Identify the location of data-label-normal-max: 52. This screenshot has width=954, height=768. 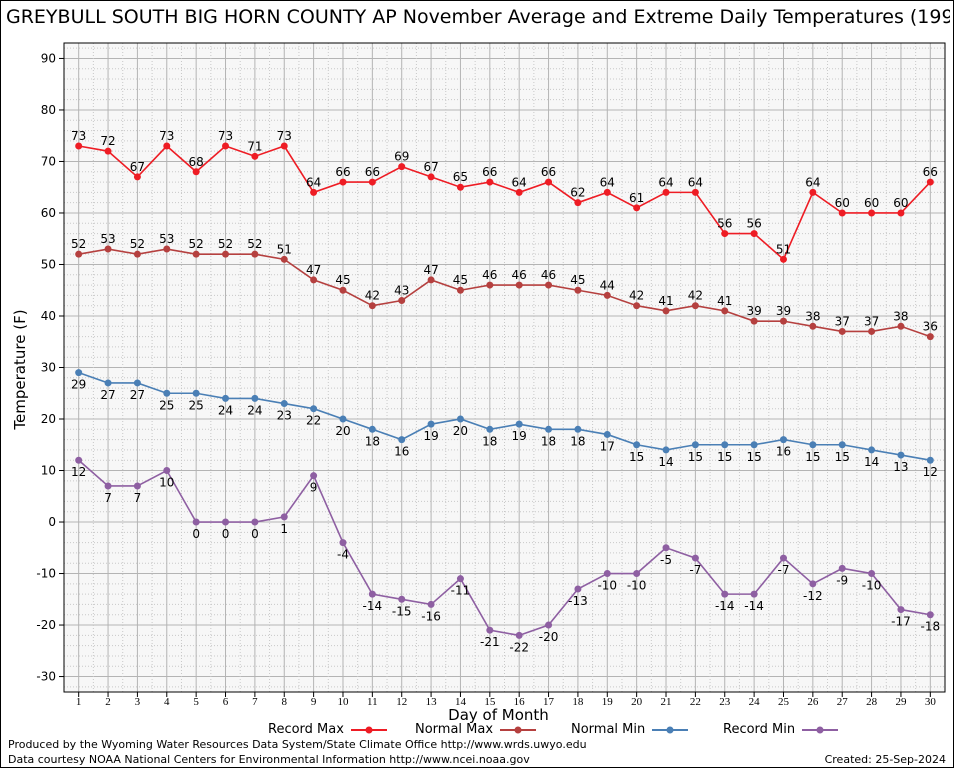
(254, 244).